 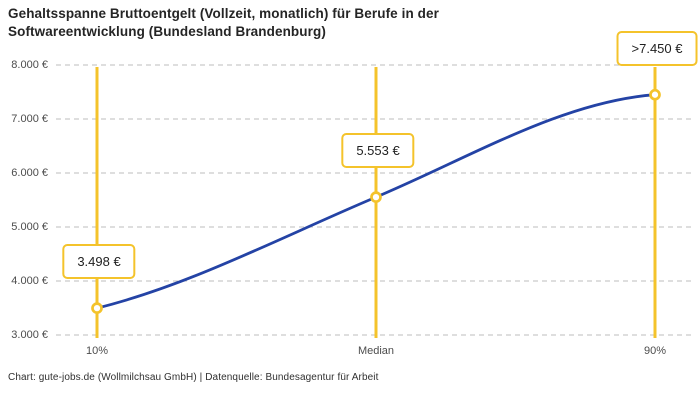 What do you see at coordinates (29, 65) in the screenshot?
I see `y-tick-label: 8.000 €` at bounding box center [29, 65].